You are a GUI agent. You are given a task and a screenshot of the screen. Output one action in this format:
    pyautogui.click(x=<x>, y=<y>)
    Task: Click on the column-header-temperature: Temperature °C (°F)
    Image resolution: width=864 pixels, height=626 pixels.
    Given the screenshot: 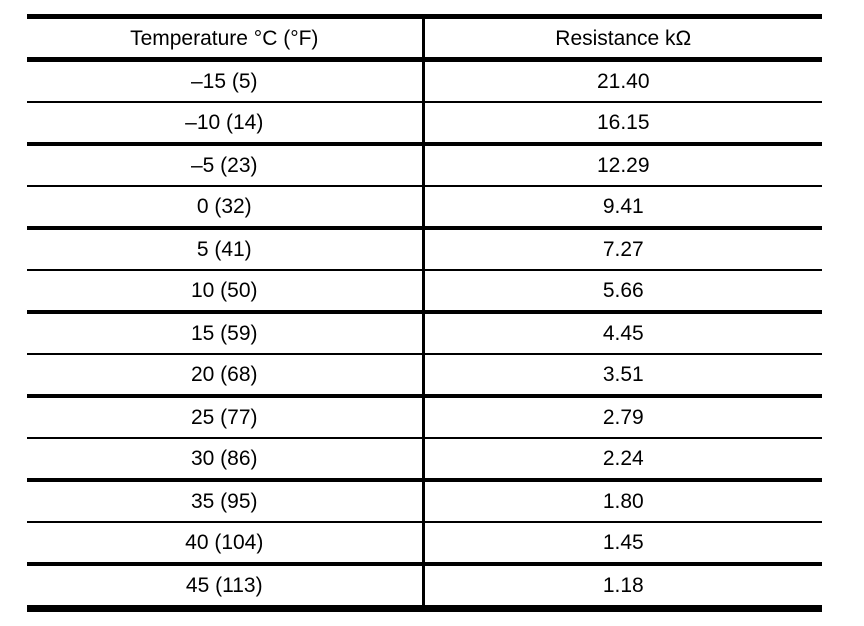 What is the action you would take?
    pyautogui.click(x=226, y=38)
    